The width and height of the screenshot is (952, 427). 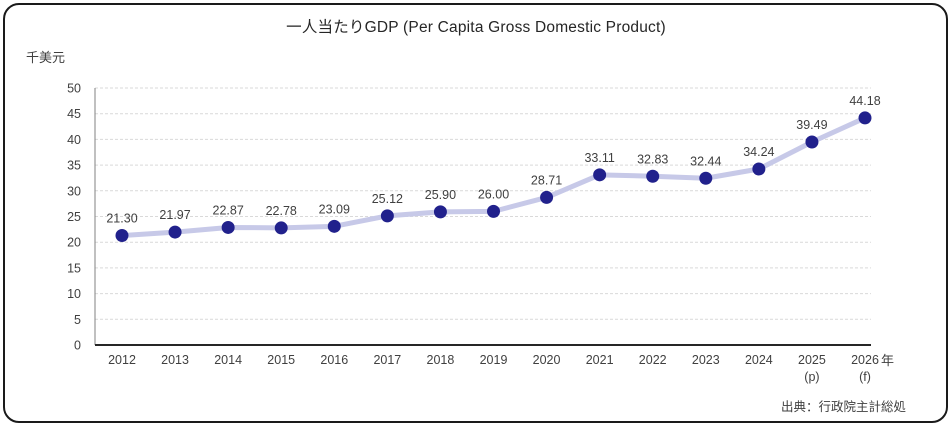 What do you see at coordinates (811, 377) in the screenshot?
I see `svg-text: (p)` at bounding box center [811, 377].